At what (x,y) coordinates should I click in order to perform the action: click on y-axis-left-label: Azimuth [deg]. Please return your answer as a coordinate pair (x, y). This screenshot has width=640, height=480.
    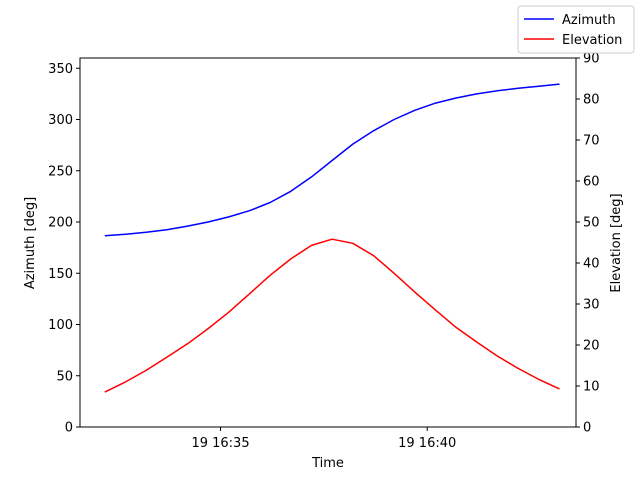
    Looking at the image, I should click on (30, 243).